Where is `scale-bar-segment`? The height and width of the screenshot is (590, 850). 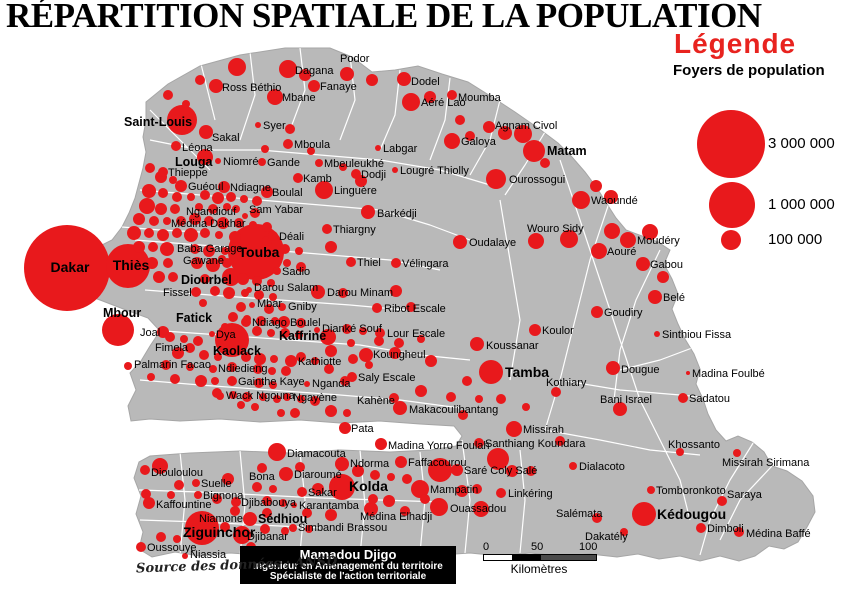 scale-bar-segment is located at coordinates (525, 557).